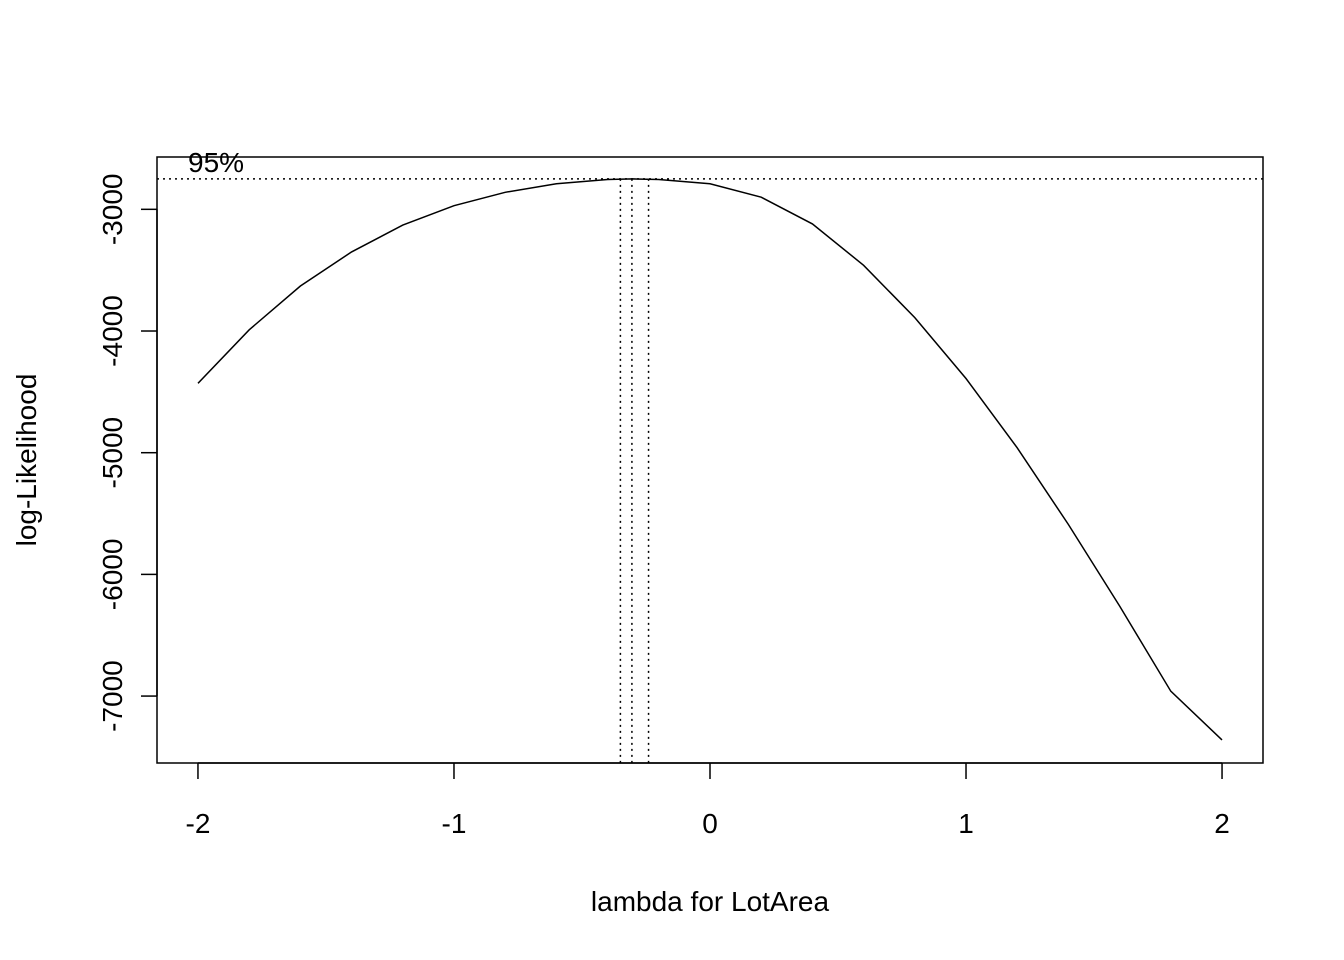  Describe the element at coordinates (112, 331) in the screenshot. I see `y-tick-label: -4000` at that location.